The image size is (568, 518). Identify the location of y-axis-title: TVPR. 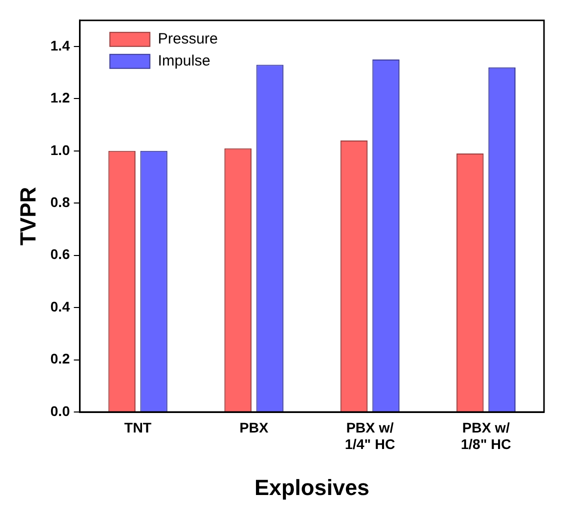
(27, 216).